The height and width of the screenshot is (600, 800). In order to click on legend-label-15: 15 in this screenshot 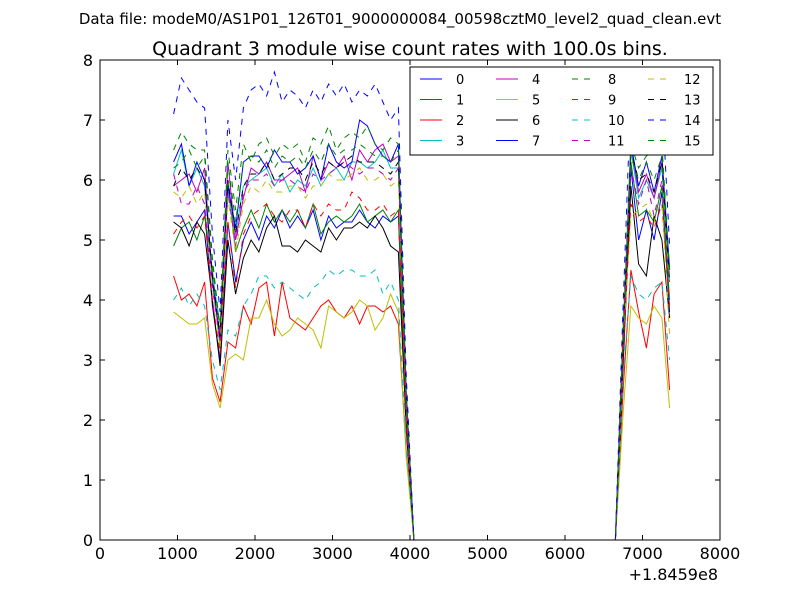, I will do `click(692, 142)`.